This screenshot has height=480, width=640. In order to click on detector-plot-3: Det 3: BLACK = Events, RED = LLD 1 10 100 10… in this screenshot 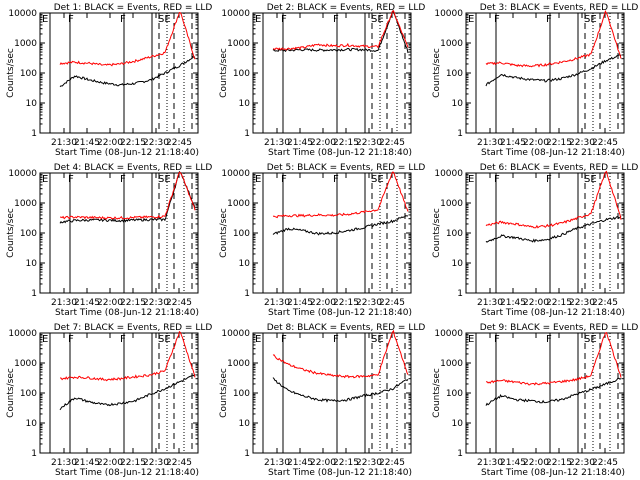, I will do `click(535, 80)`.